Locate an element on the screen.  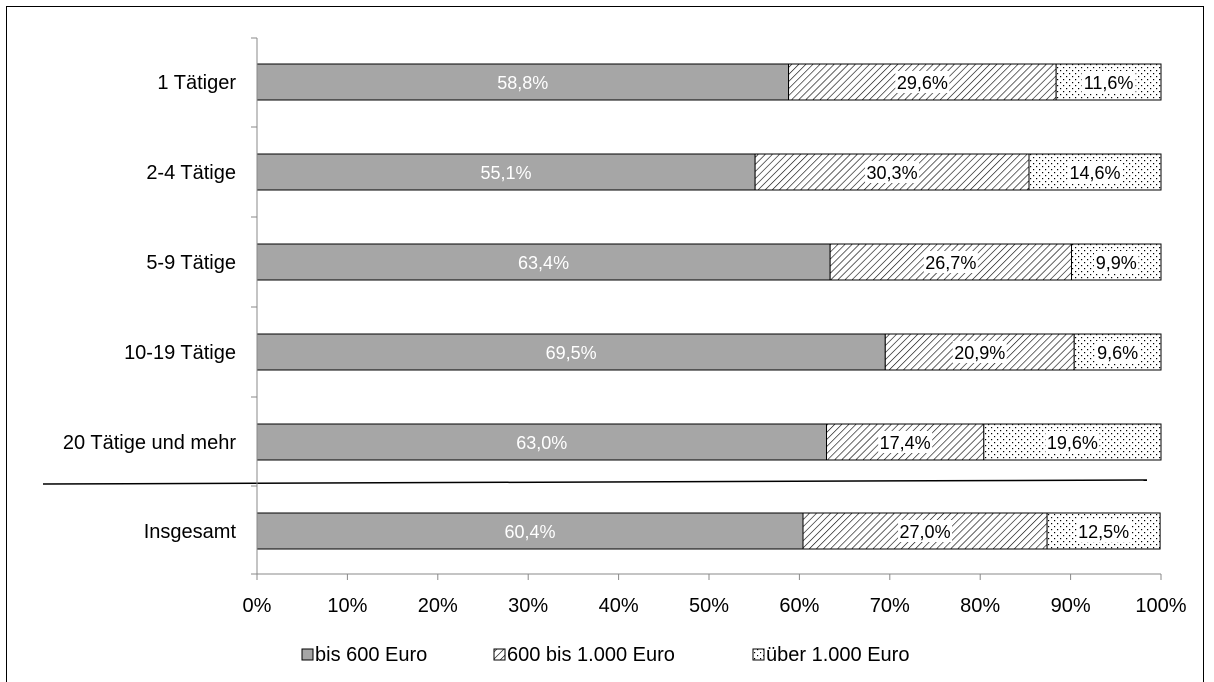
x-tick-label-4: 40% is located at coordinates (619, 606).